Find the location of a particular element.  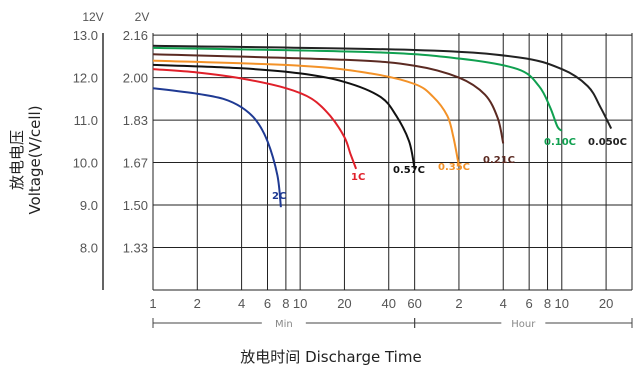

x-tick-label: 1 is located at coordinates (152, 303).